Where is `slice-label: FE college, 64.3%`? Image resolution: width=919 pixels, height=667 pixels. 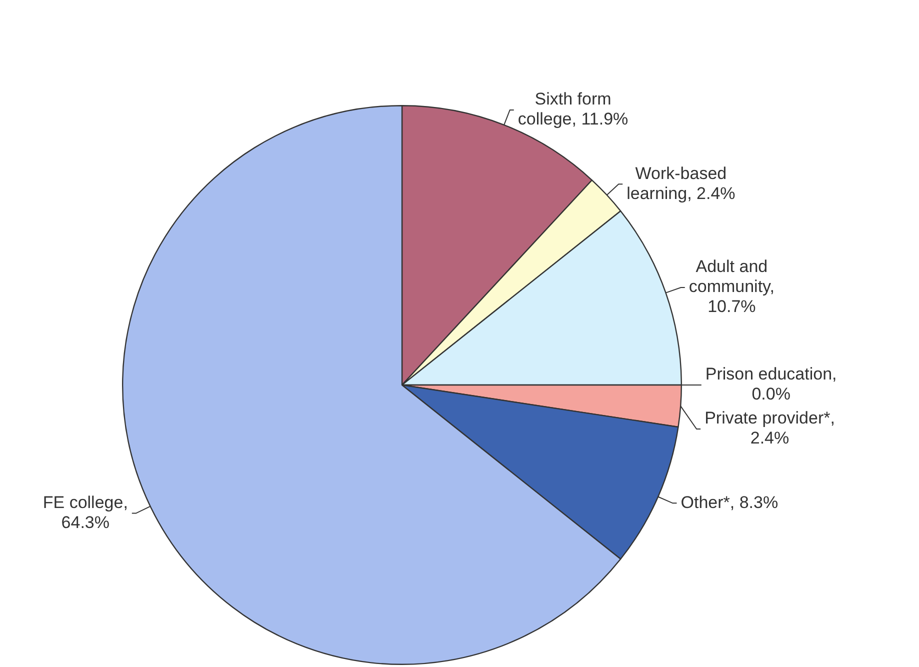 slice-label: FE college, 64.3% is located at coordinates (85, 512).